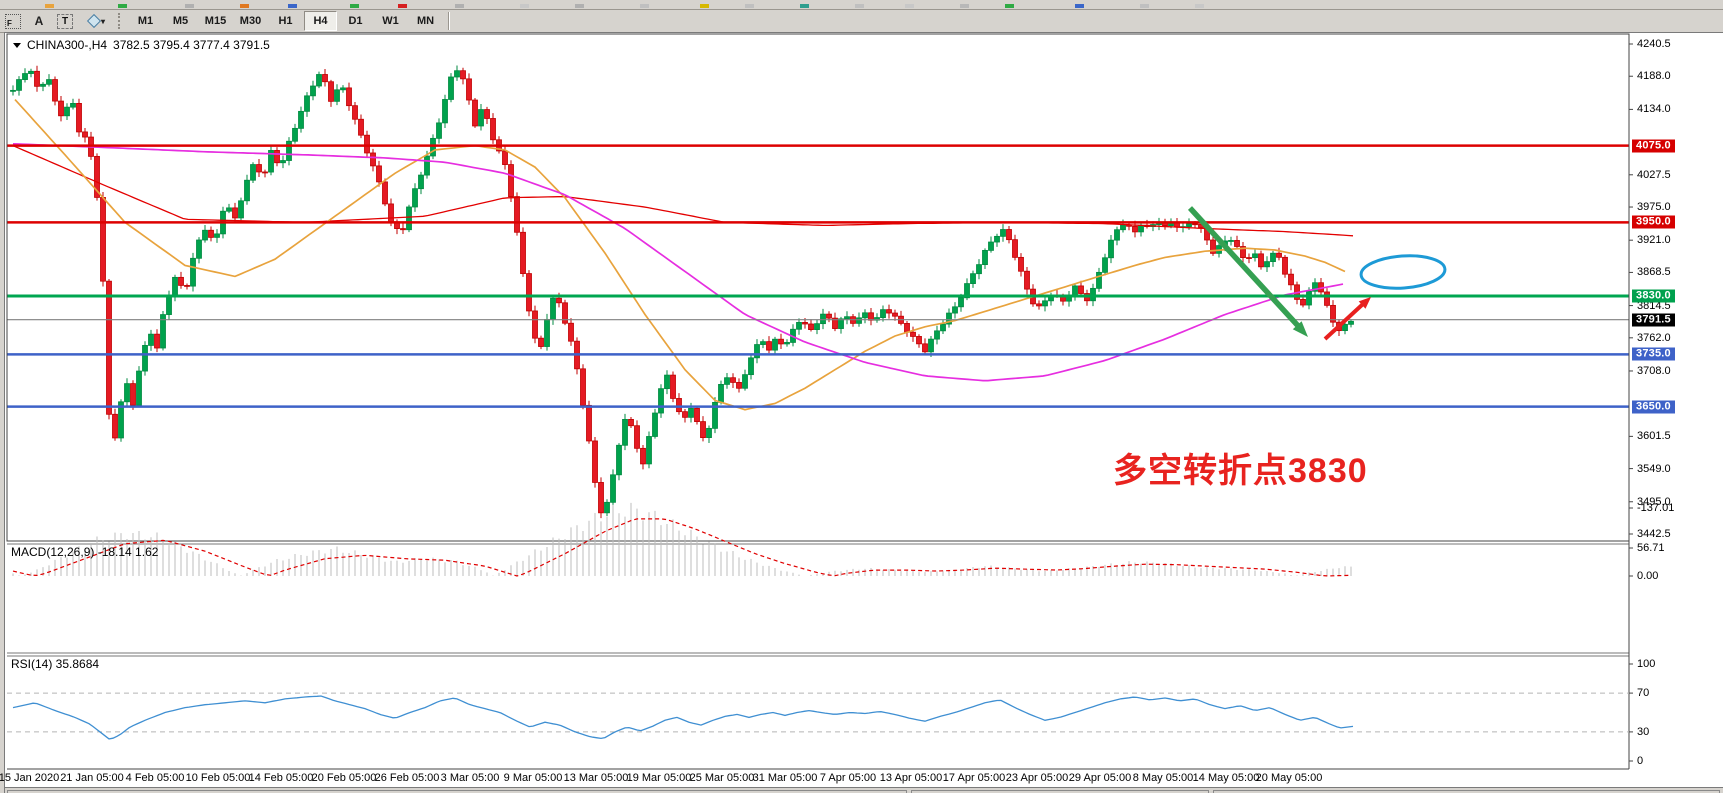  Describe the element at coordinates (1640, 761) in the screenshot. I see `rsi-tick: 0` at that location.